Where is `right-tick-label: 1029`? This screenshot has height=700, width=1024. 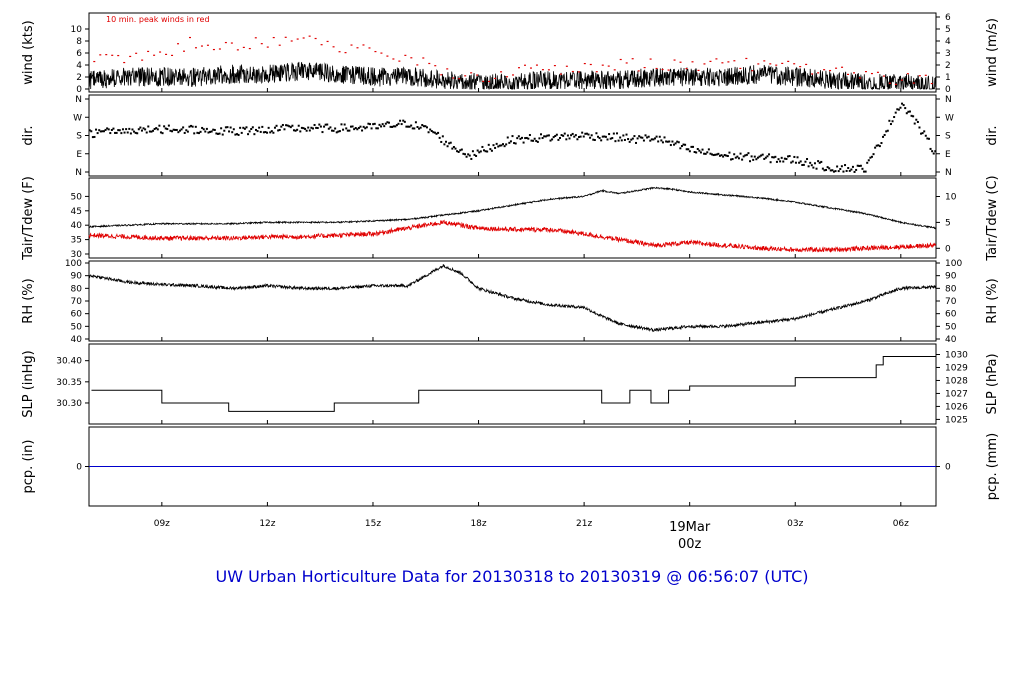 right-tick-label: 1029 is located at coordinates (956, 368).